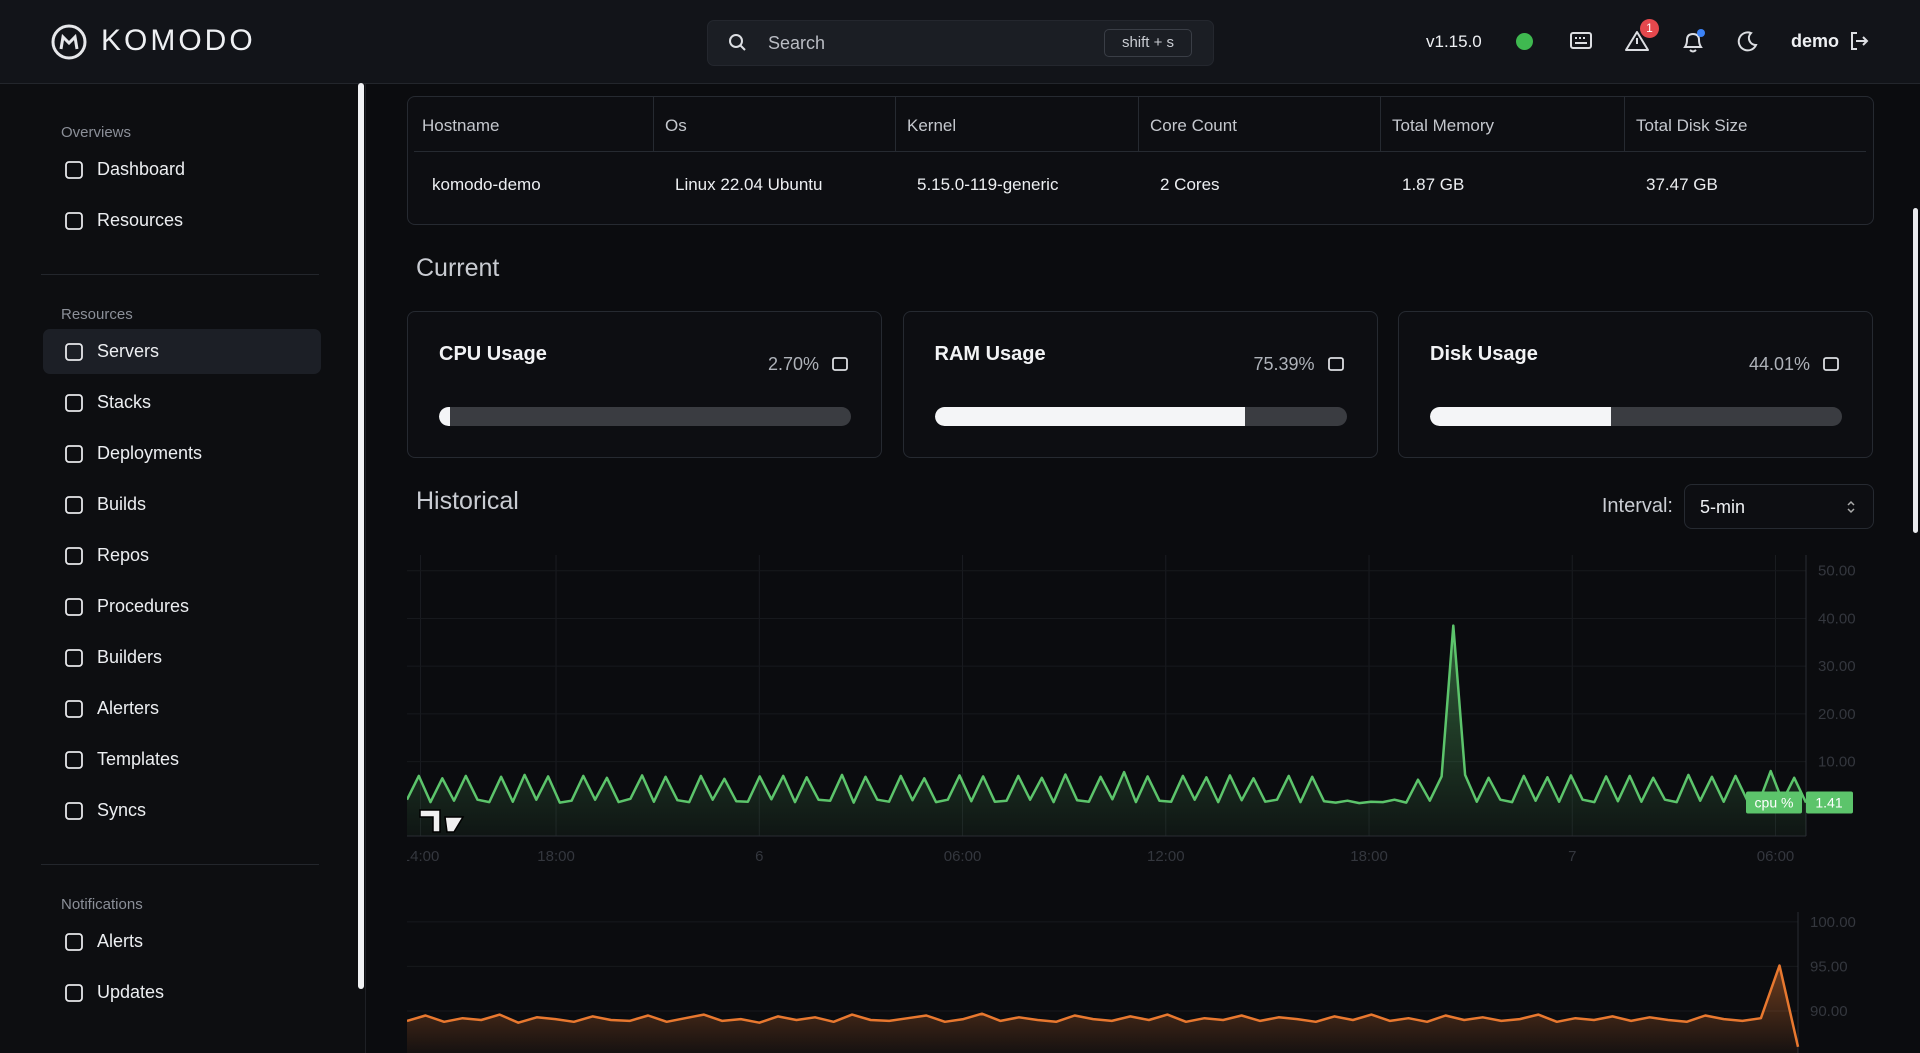 The height and width of the screenshot is (1053, 1920). Describe the element at coordinates (182, 941) in the screenshot. I see `nav-item: Alerts` at that location.